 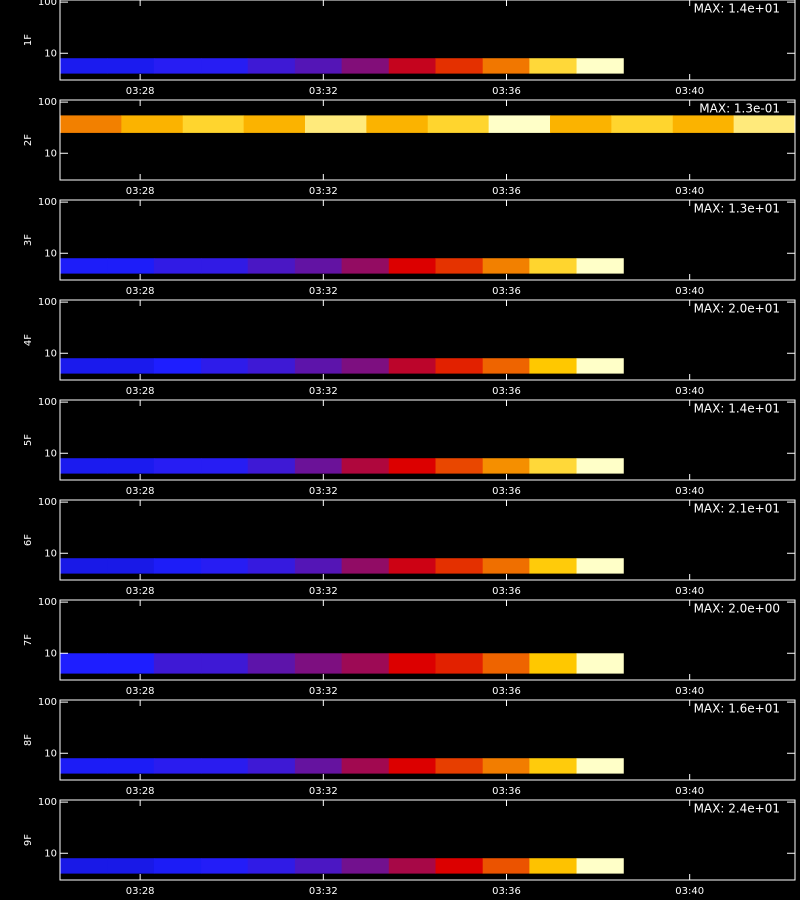 I want to click on y-axis-label: 3F, so click(x=28, y=240).